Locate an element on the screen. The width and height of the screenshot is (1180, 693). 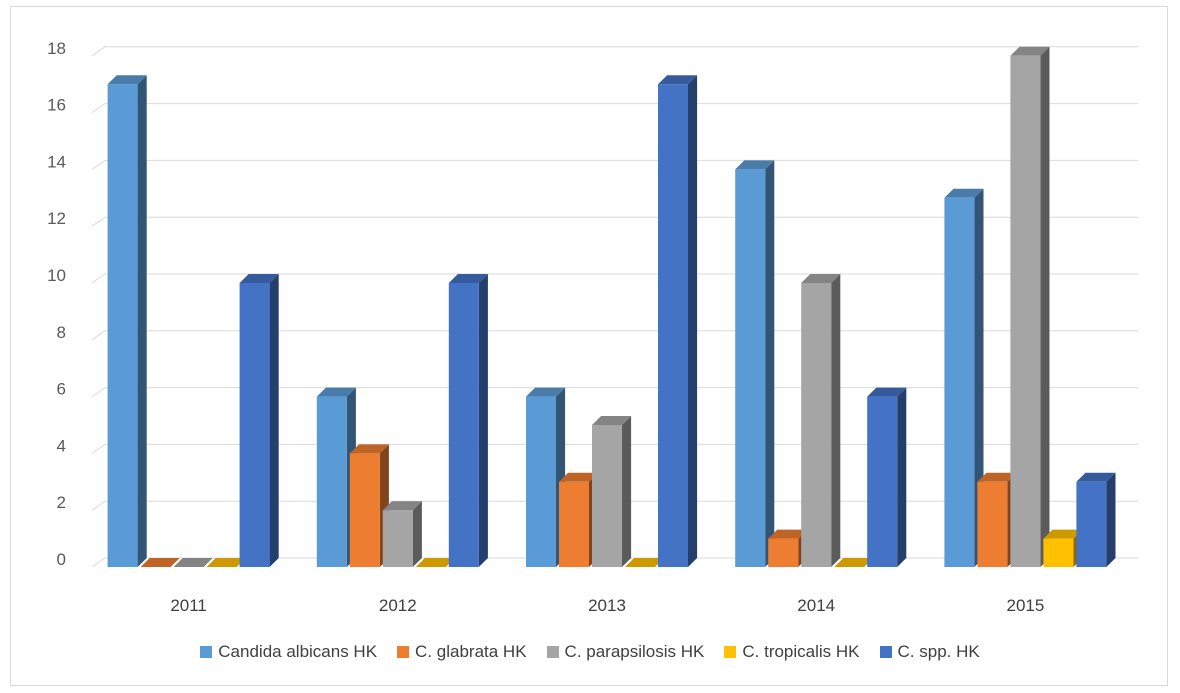
legend-label: C. tropicalis HK is located at coordinates (801, 651).